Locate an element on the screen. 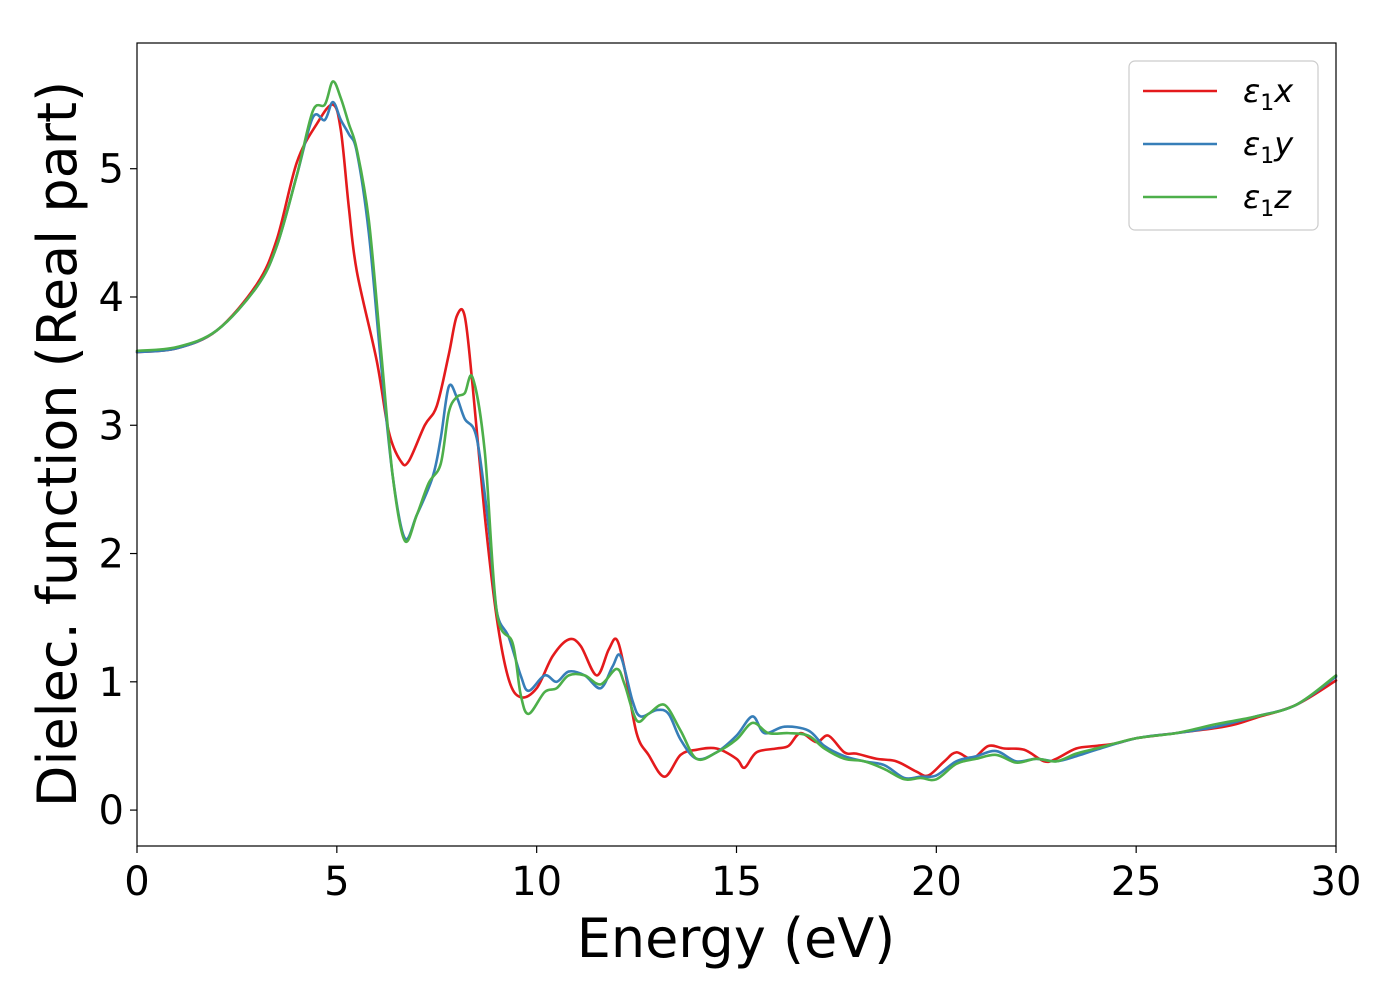  x-tick-label: 25 is located at coordinates (1136, 882).